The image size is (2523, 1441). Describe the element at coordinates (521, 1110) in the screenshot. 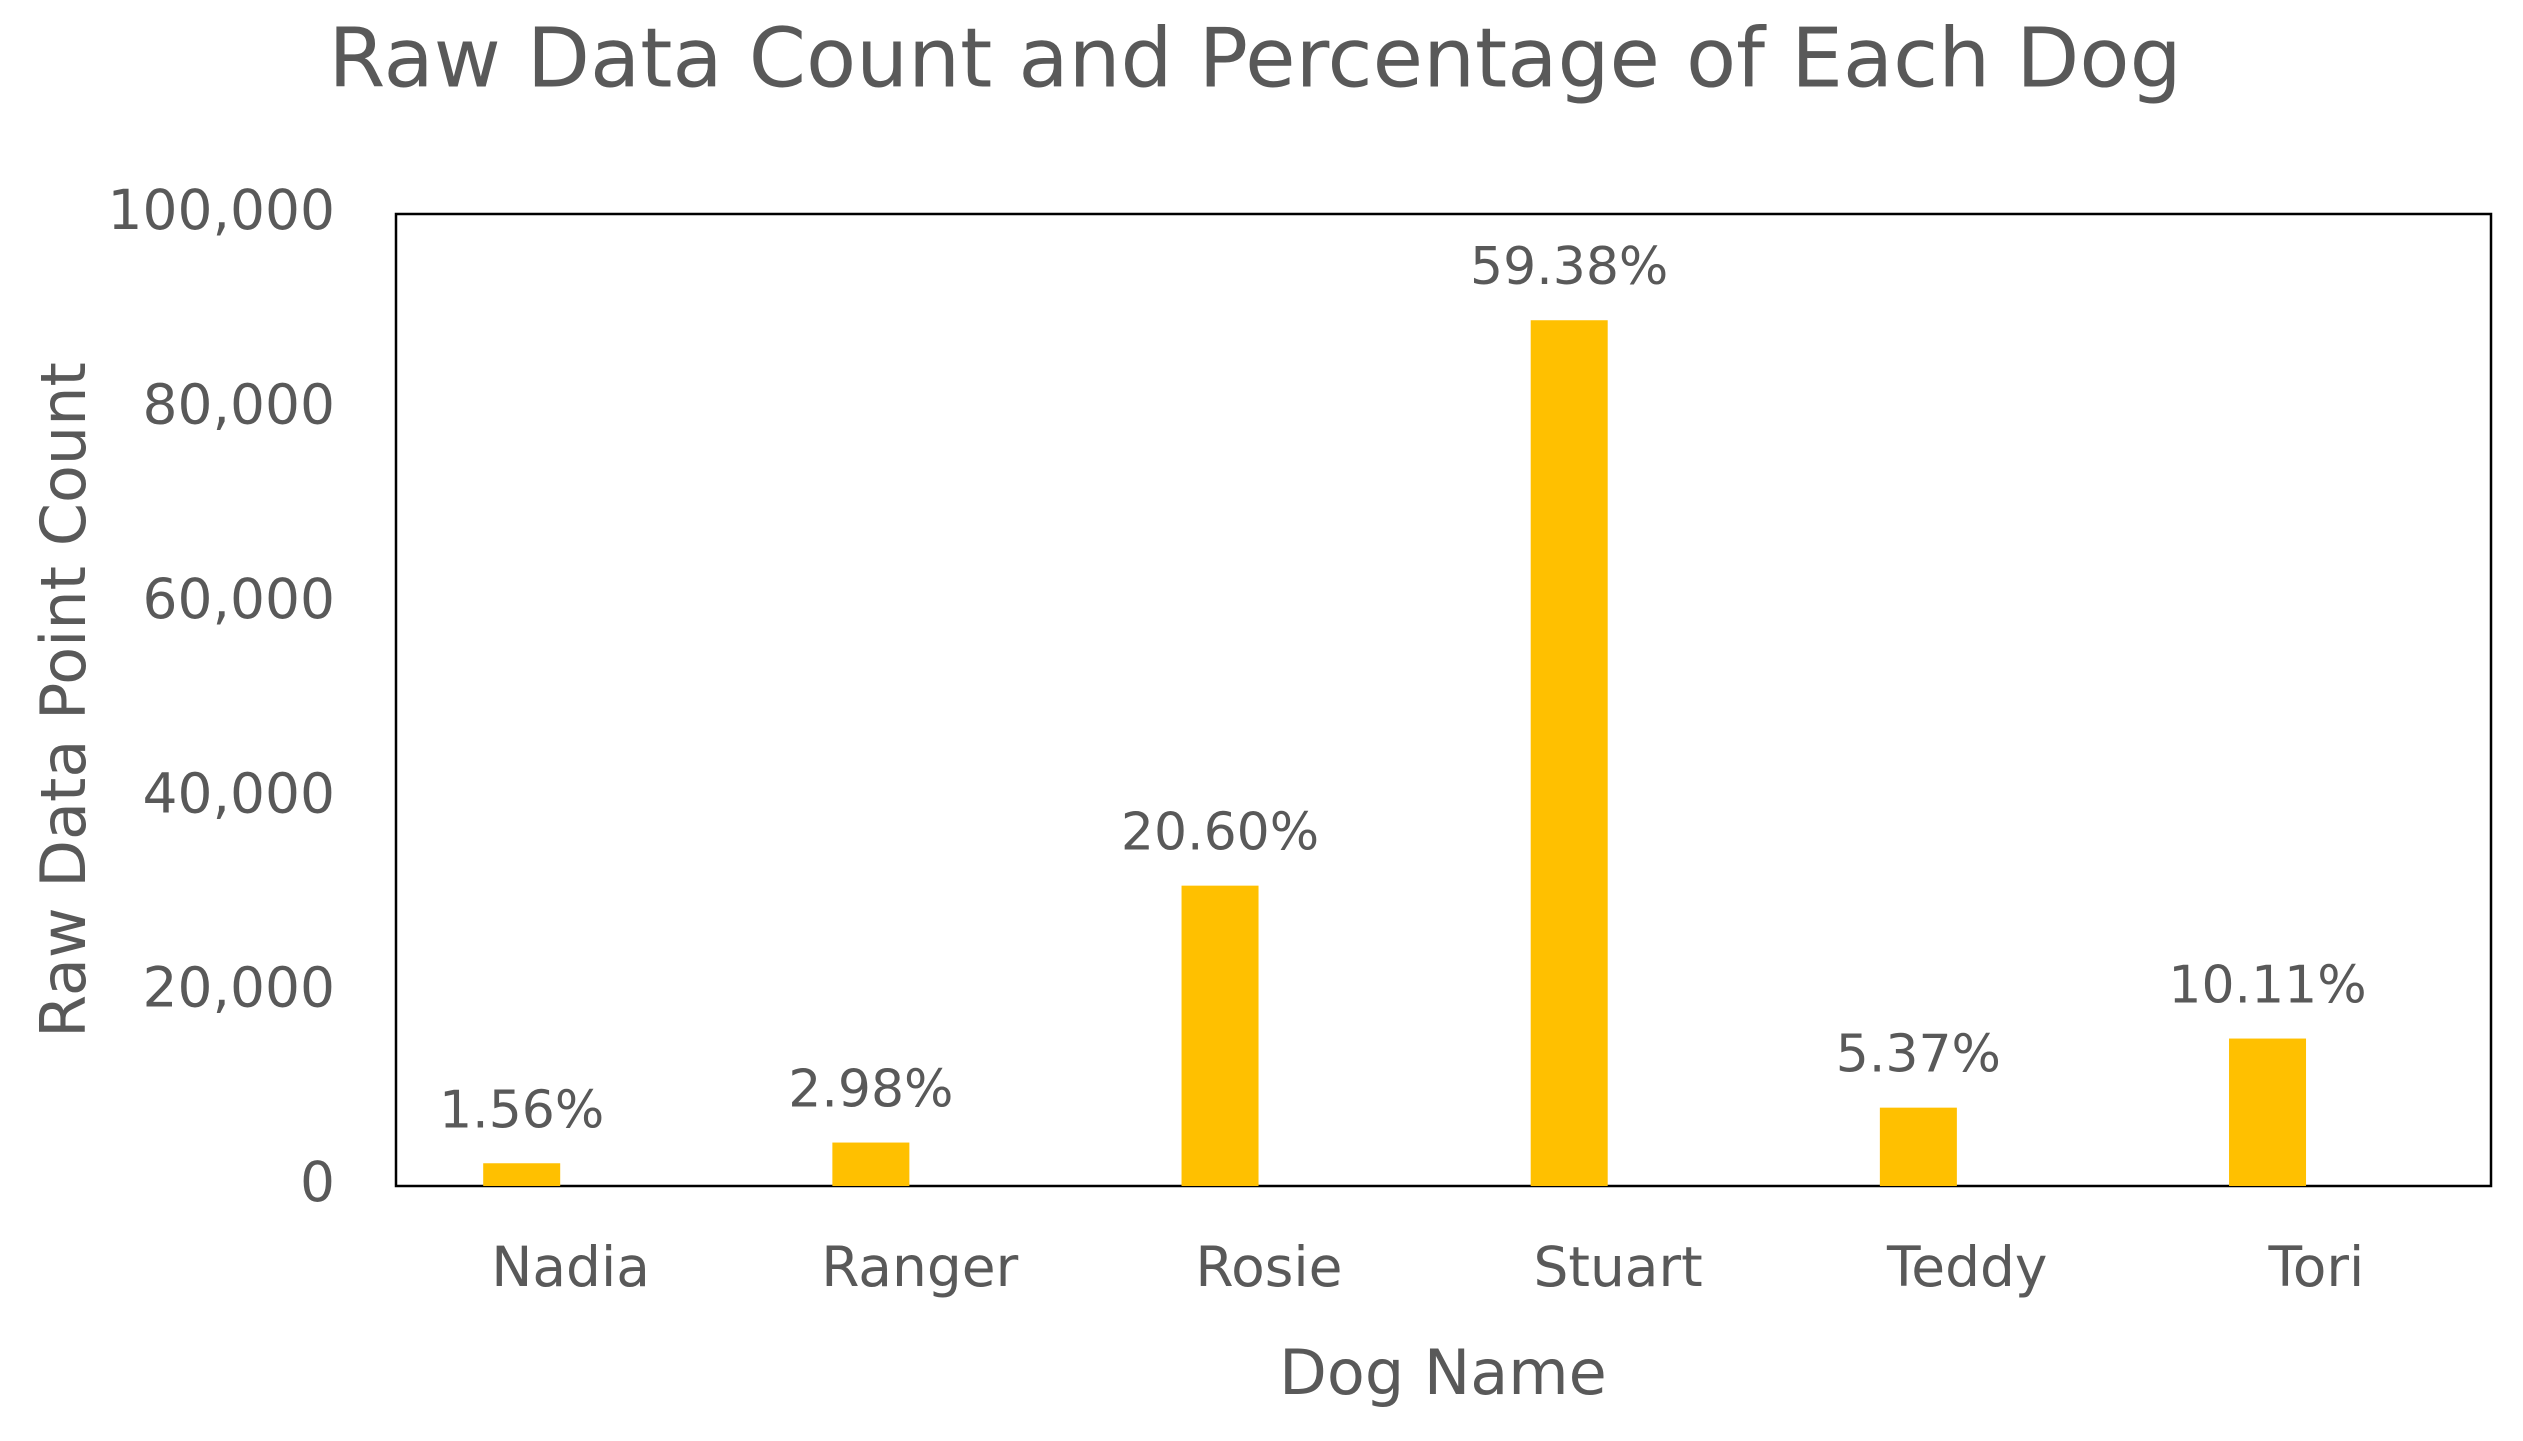

I see `data-label: 1.56%` at that location.